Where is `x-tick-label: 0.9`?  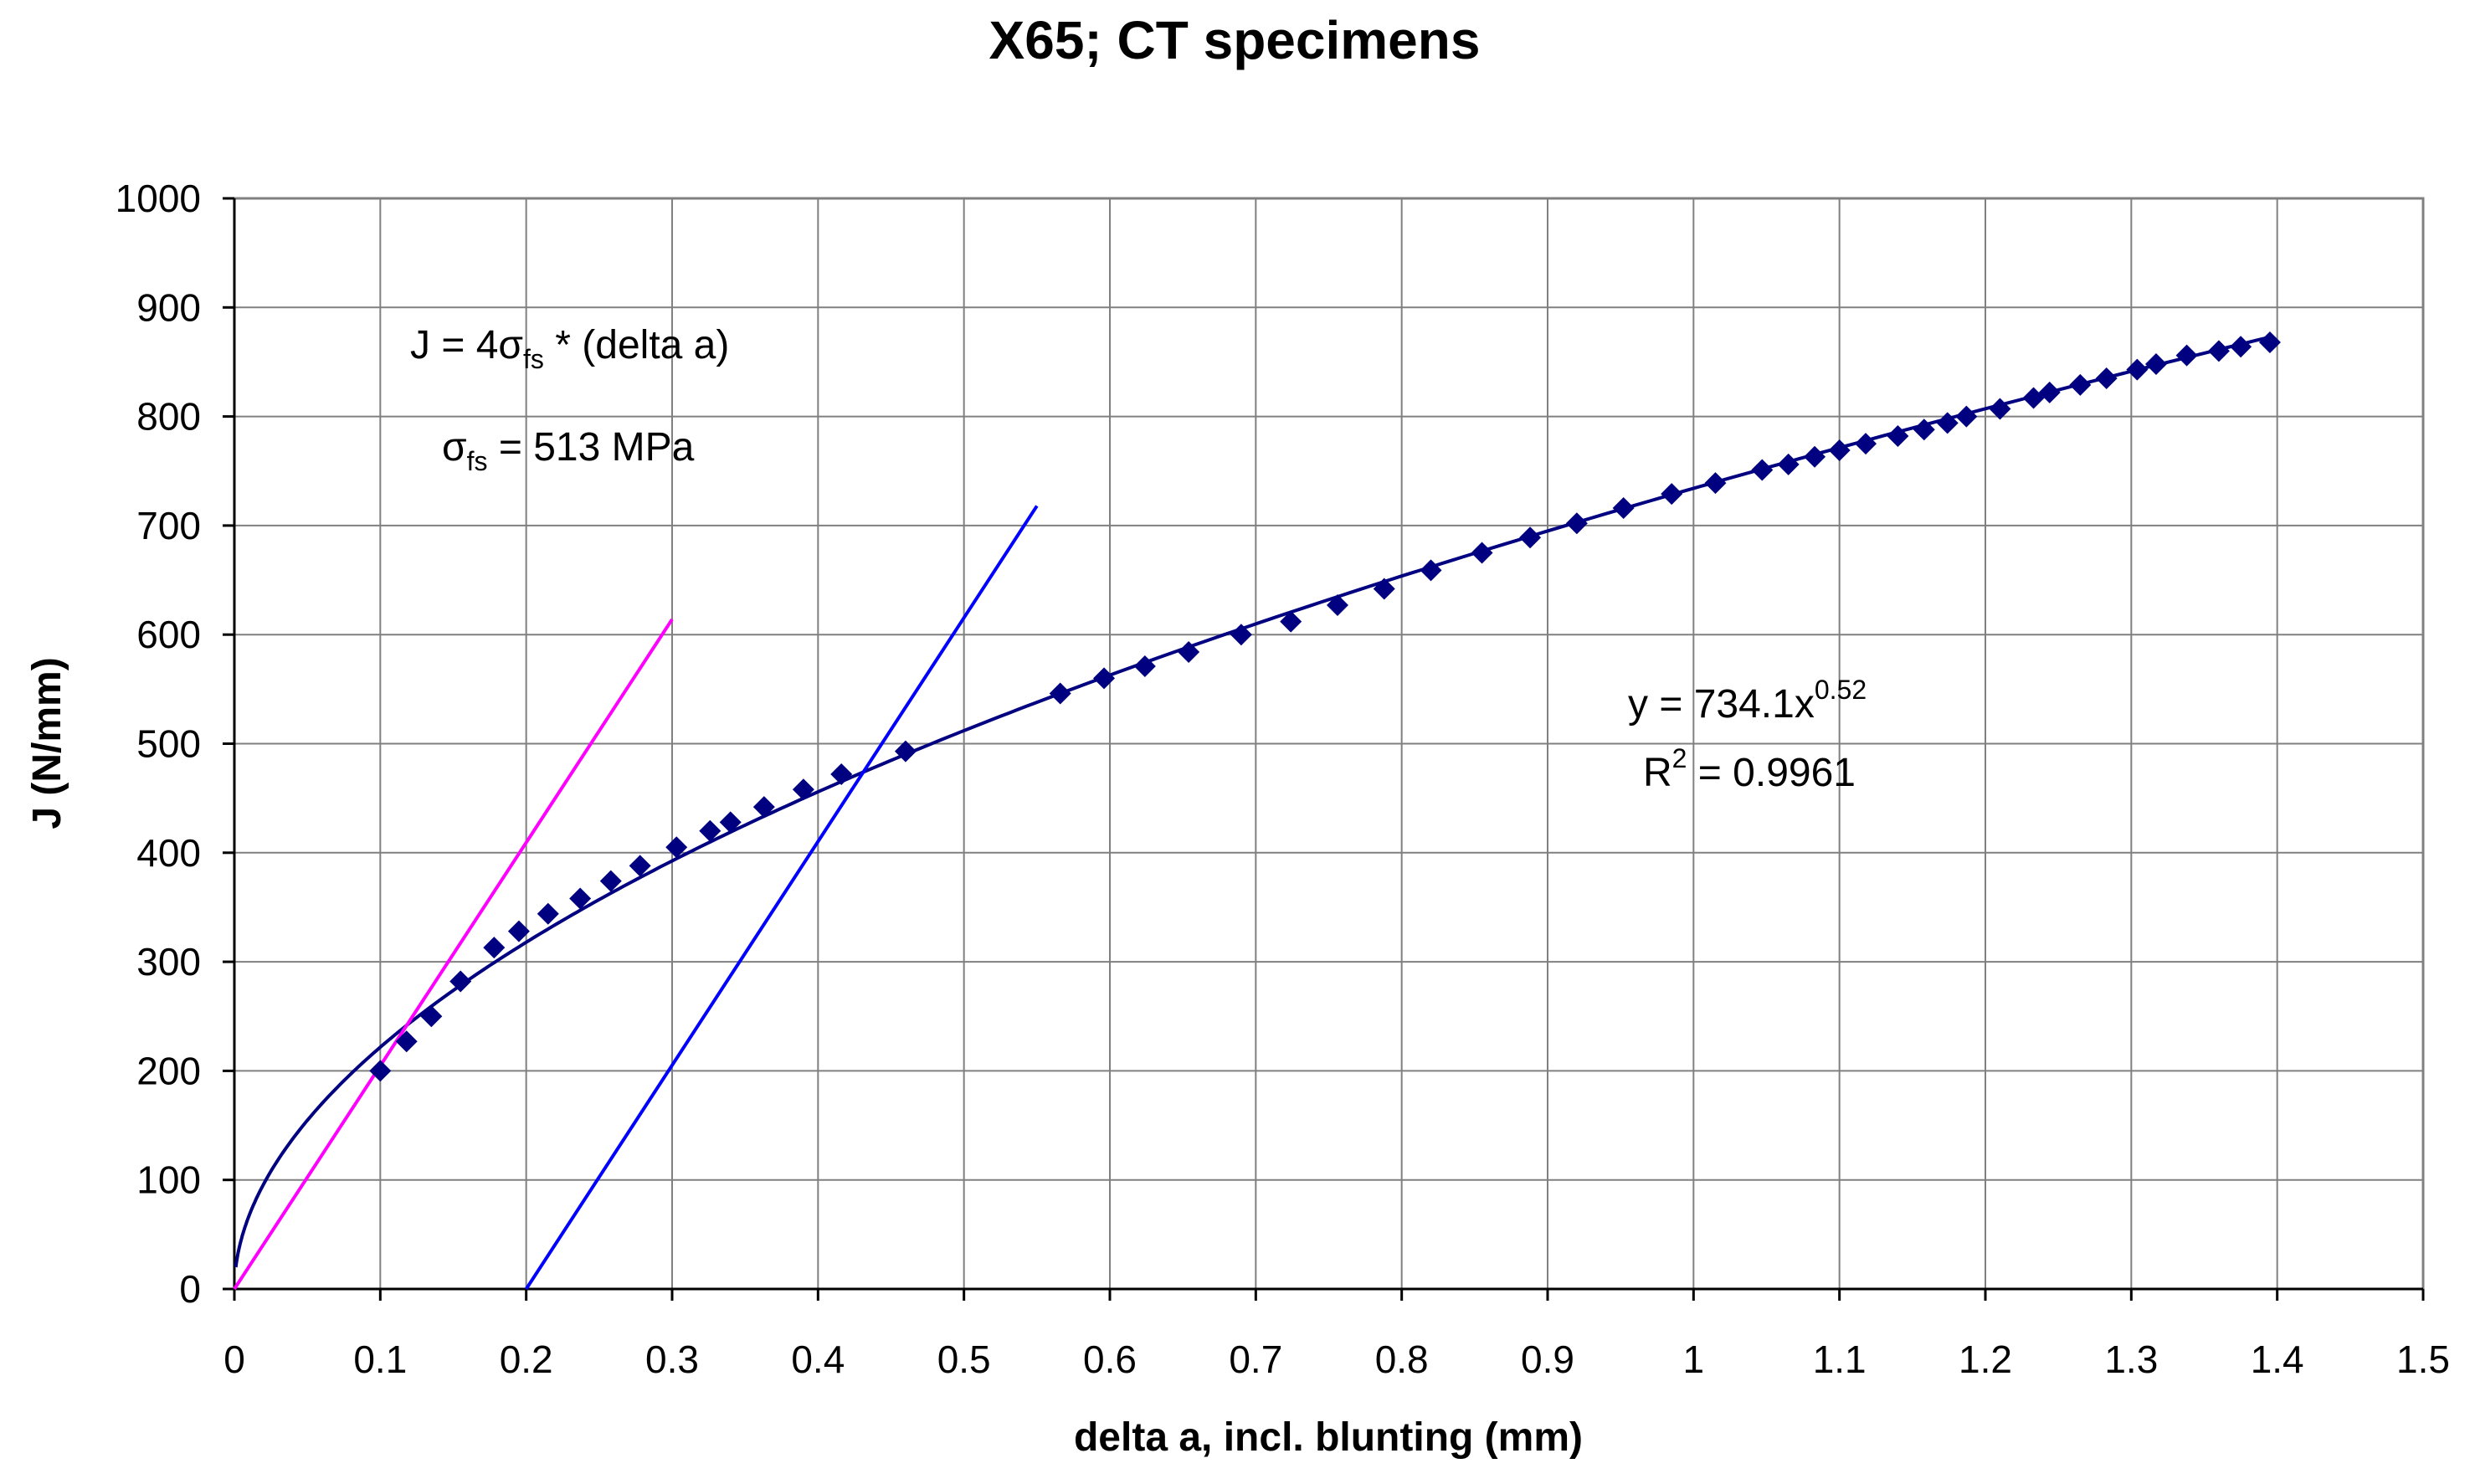
x-tick-label: 0.9 is located at coordinates (1547, 1360).